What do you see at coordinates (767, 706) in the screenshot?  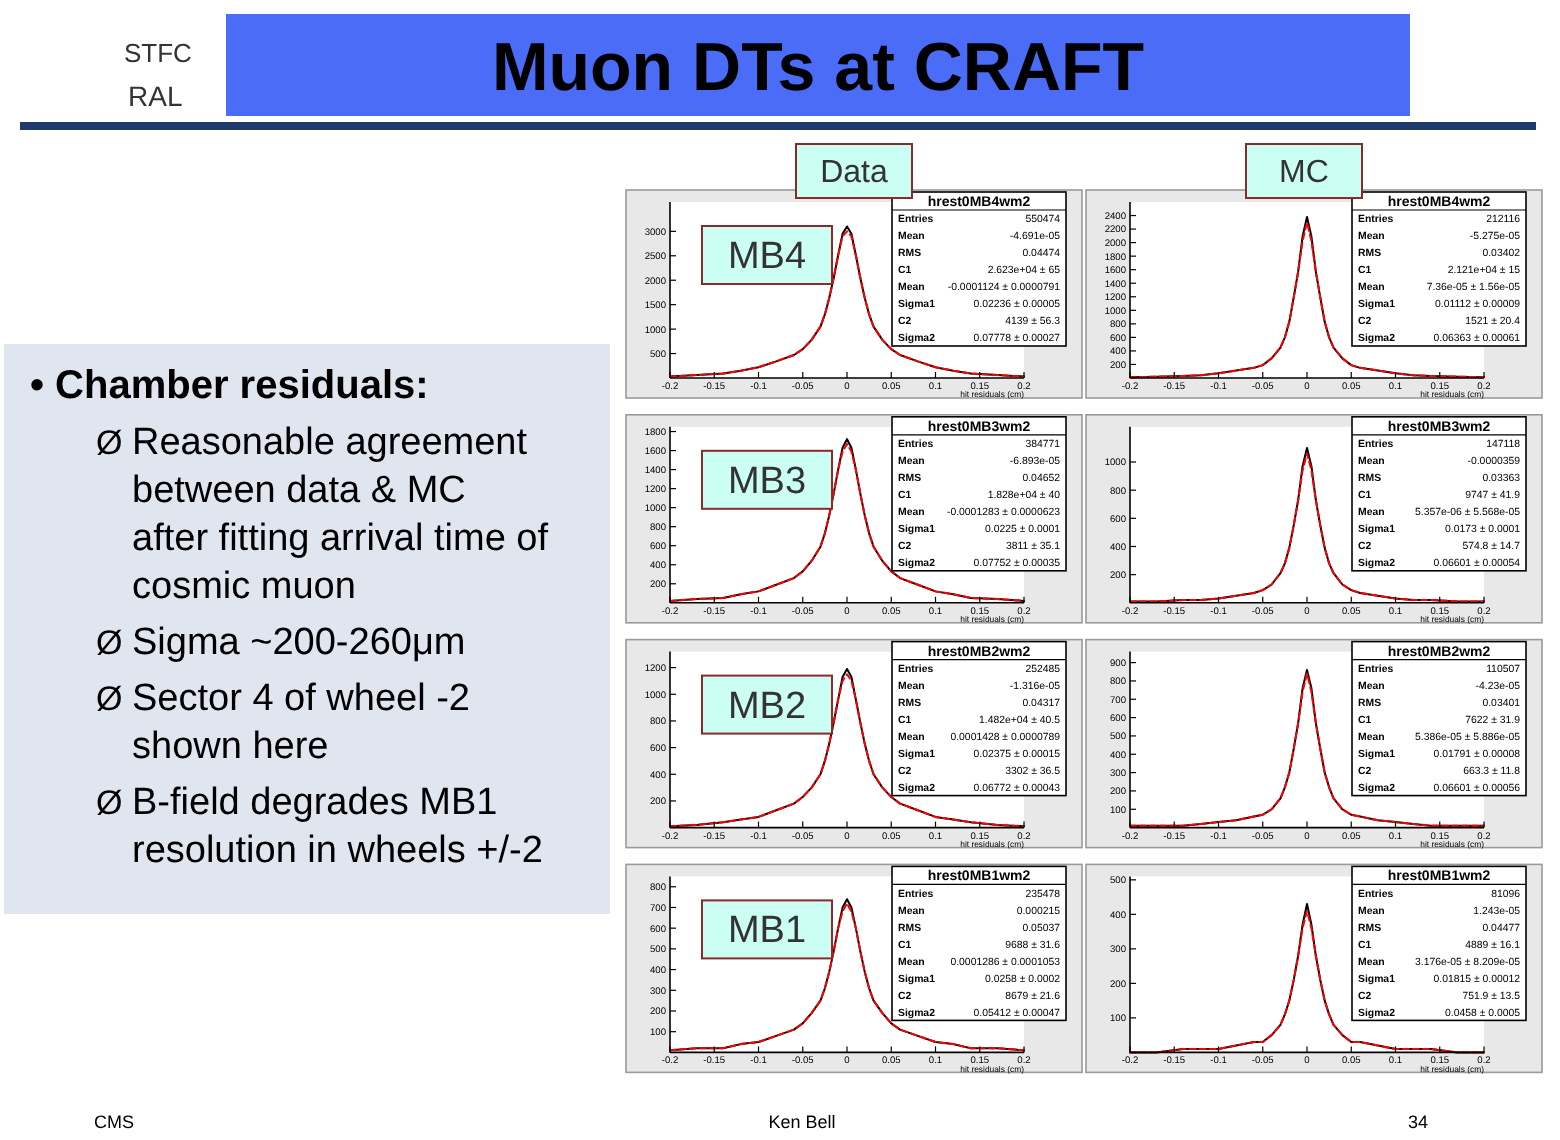 I see `text: MB2` at bounding box center [767, 706].